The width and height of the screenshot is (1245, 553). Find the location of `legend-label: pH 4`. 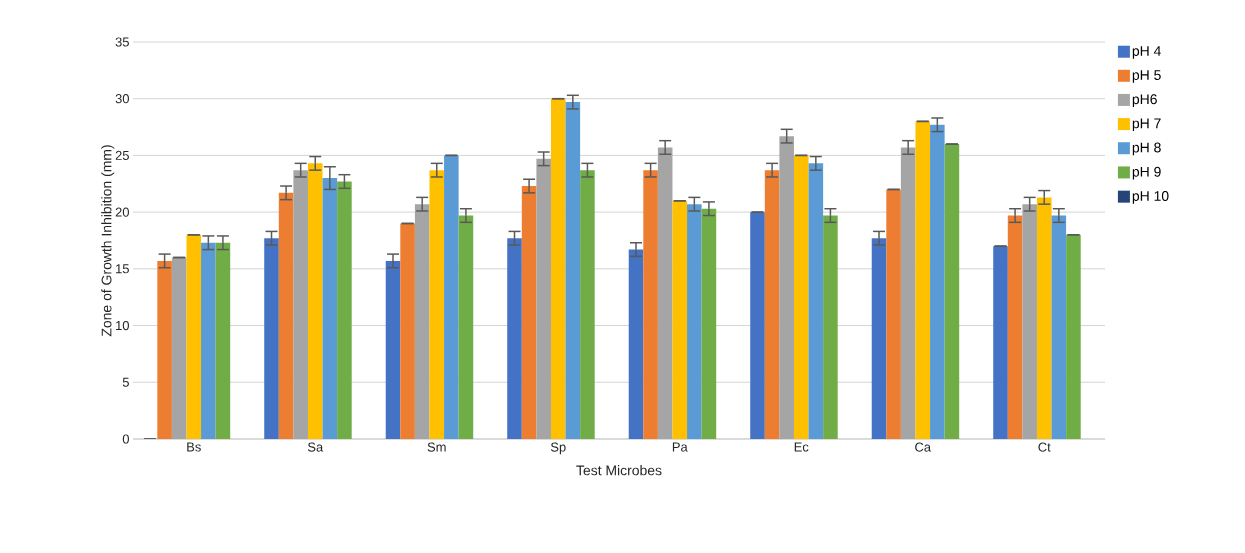

legend-label: pH 4 is located at coordinates (1146, 52).